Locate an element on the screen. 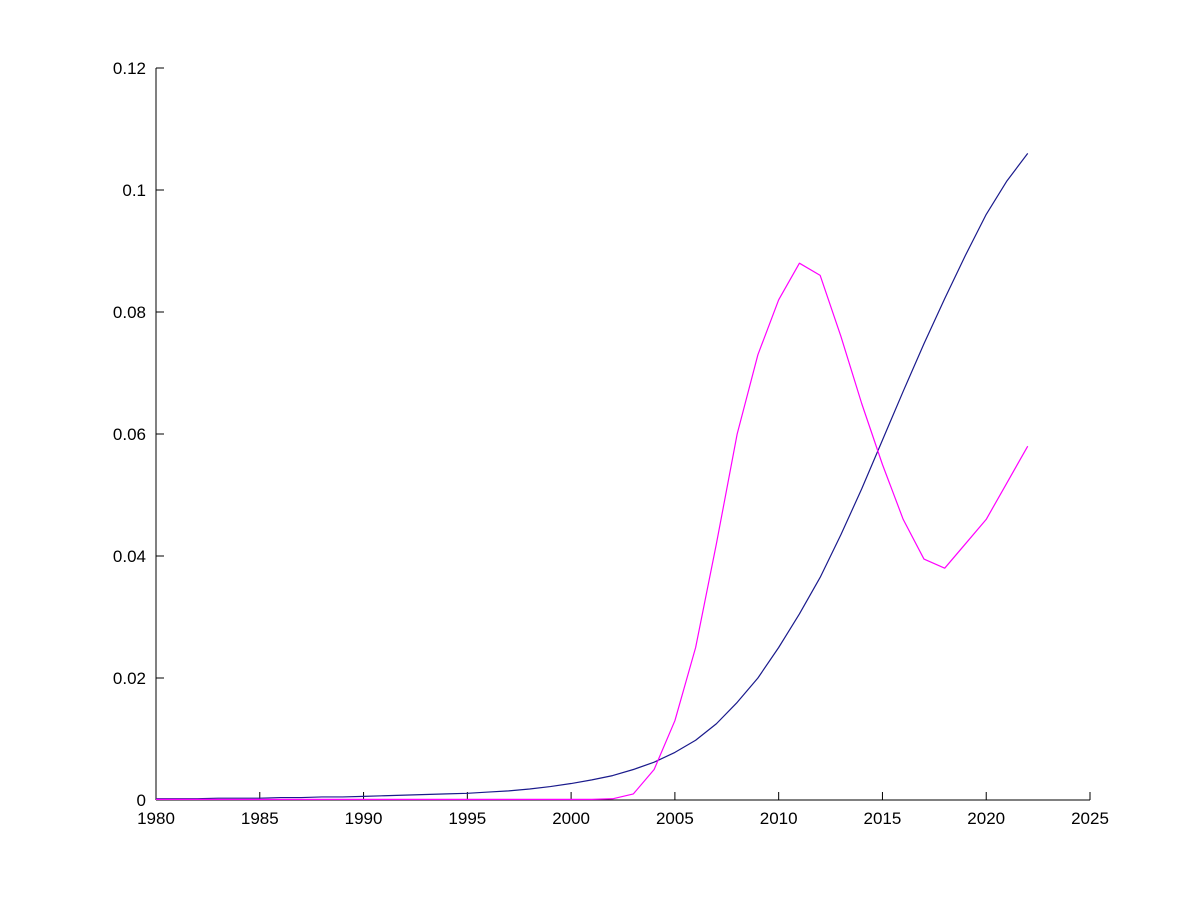 Image resolution: width=1200 pixels, height=900 pixels. x-tick-label: 2005 is located at coordinates (675, 818).